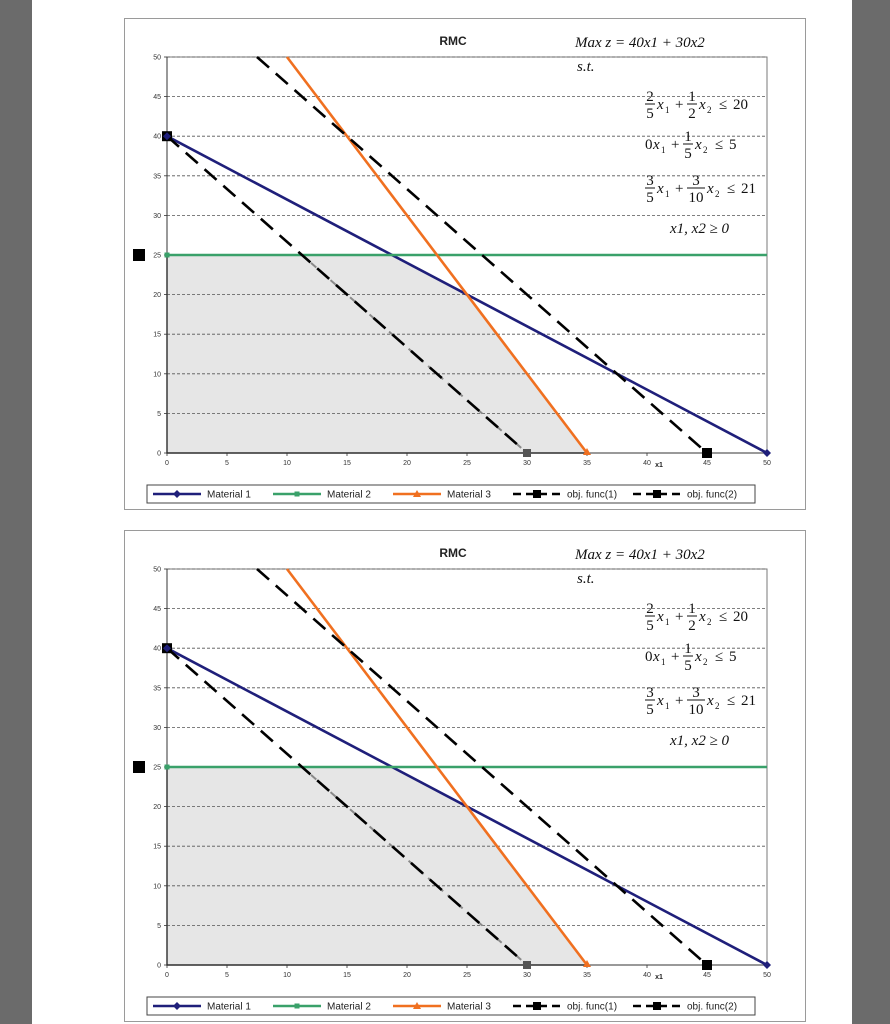  Describe the element at coordinates (469, 1007) in the screenshot. I see `legend-label-material-3: Material 3` at that location.